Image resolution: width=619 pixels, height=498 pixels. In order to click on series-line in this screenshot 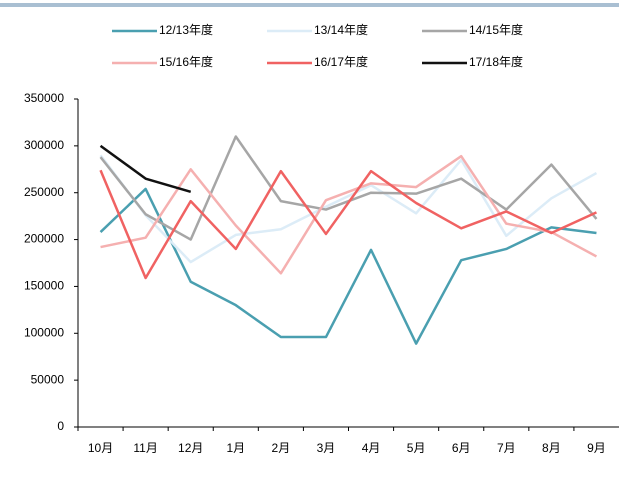, I will do `click(145, 168)`.